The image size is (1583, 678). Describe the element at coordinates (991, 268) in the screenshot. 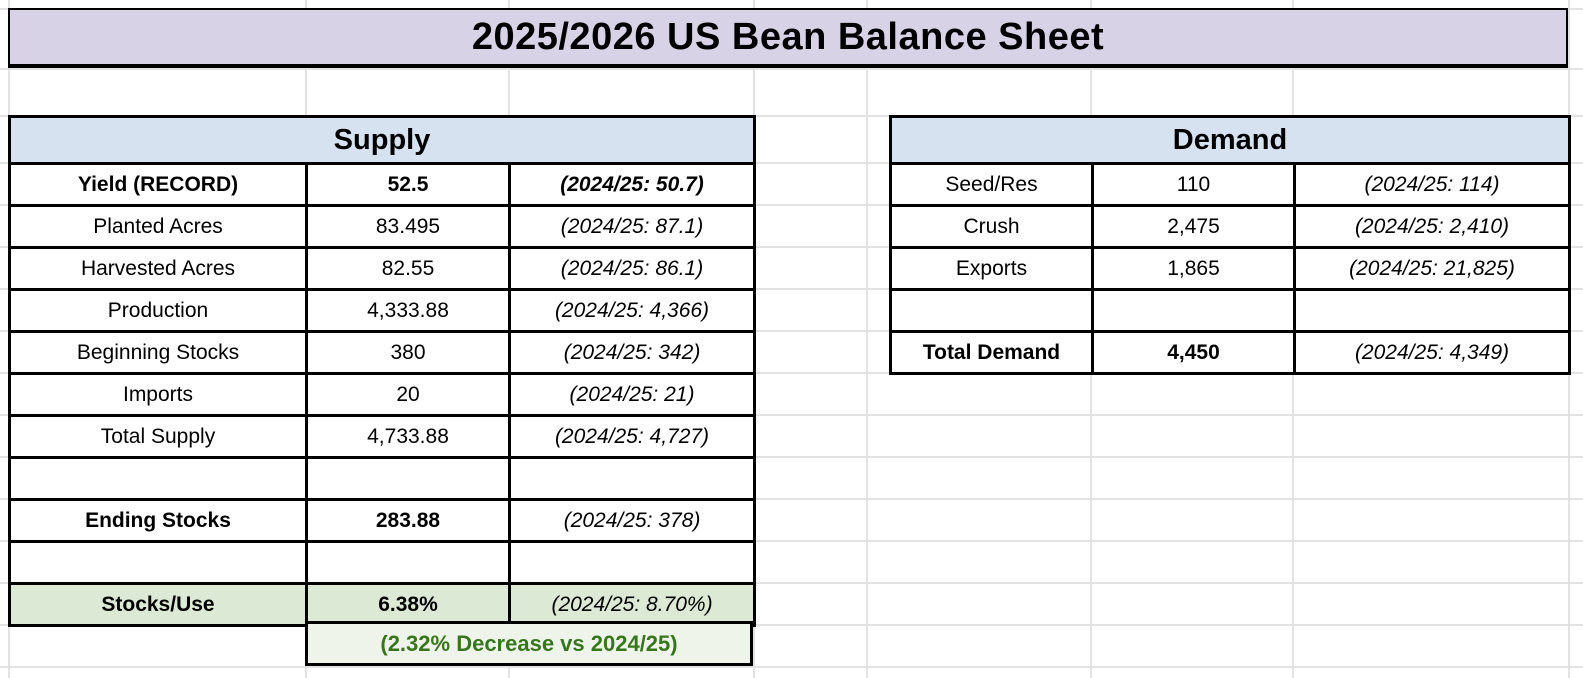

I see `cell-label: Exports` at that location.